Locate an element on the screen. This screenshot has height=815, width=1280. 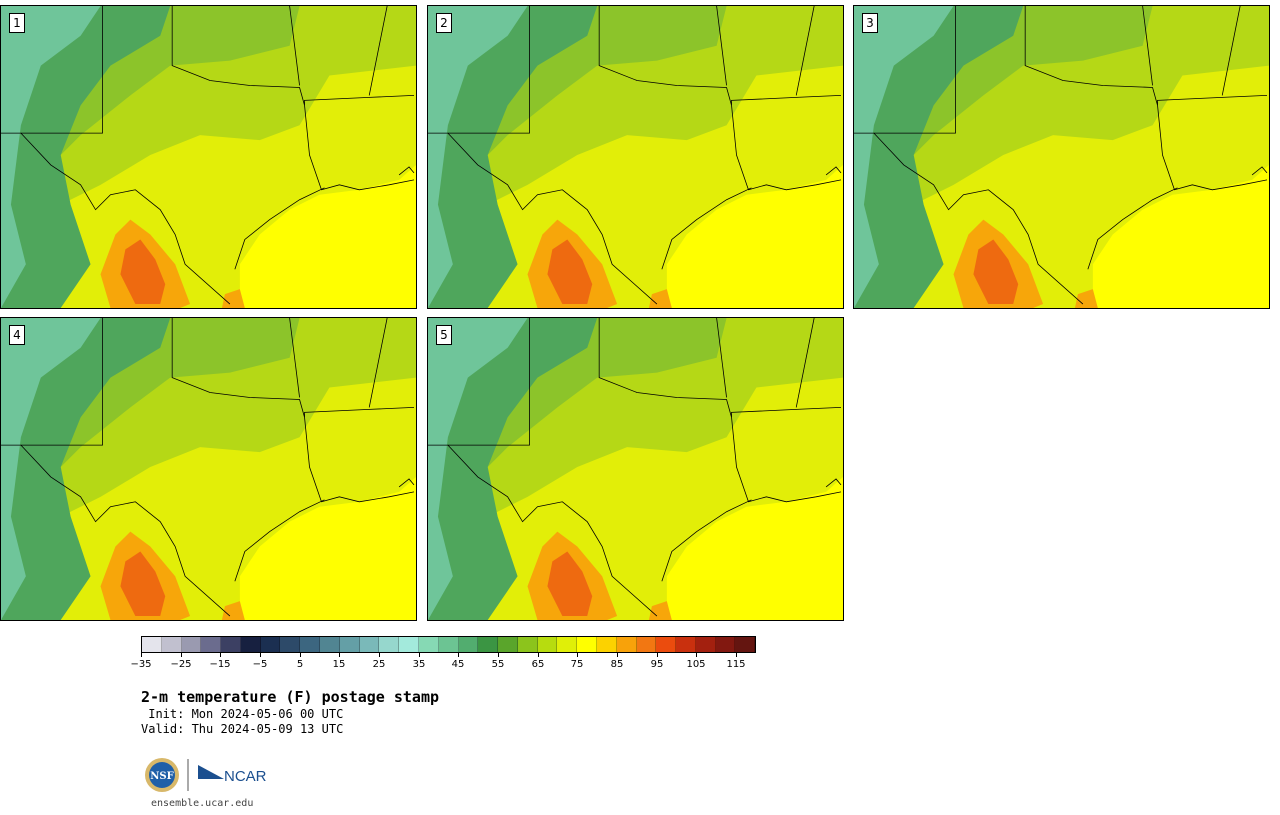
colorbar-tick-label: −35 is located at coordinates (141, 664).